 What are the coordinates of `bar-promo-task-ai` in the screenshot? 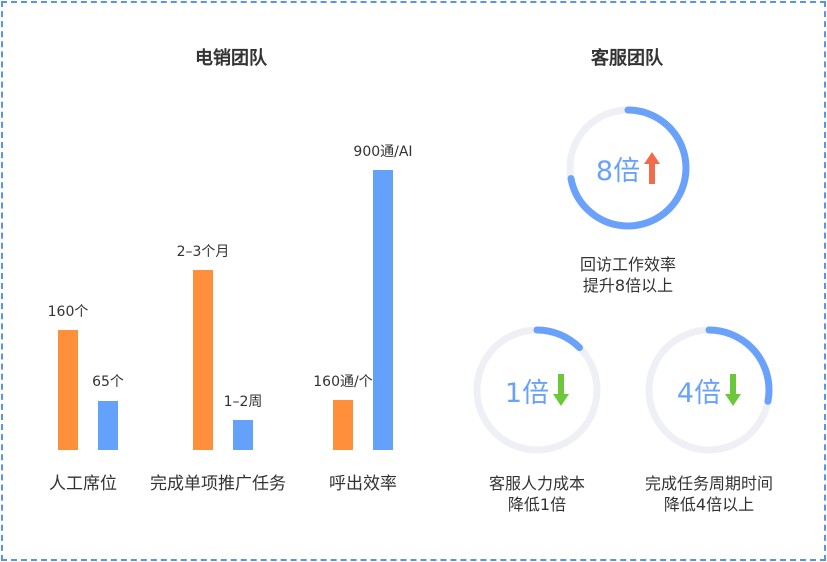 It's located at (243, 435).